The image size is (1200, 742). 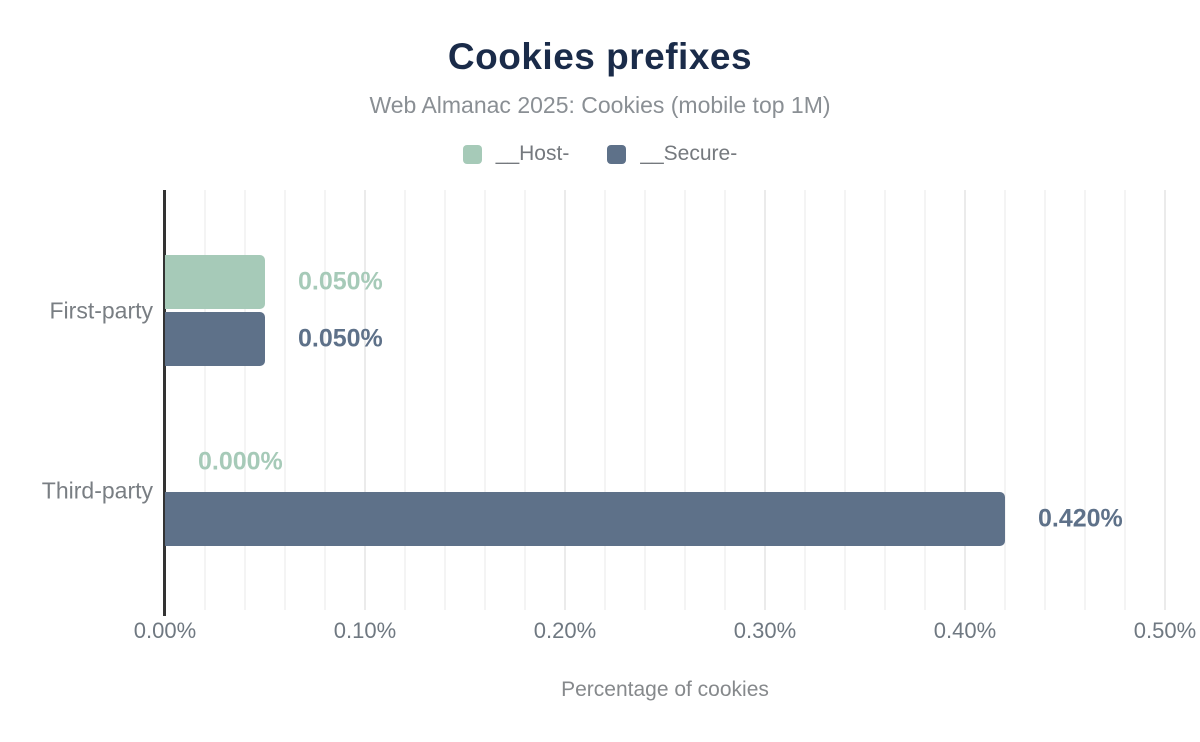 I want to click on bar-third-party-Secure-, so click(x=585, y=519).